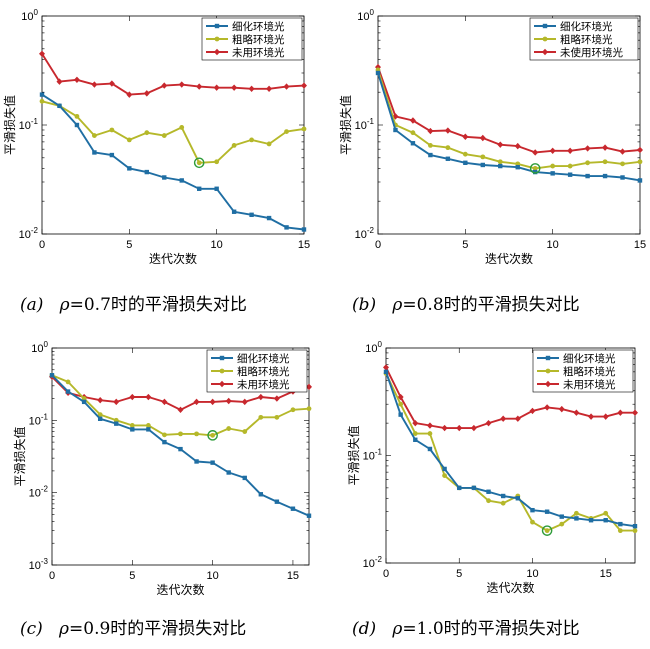 The width and height of the screenshot is (650, 649). What do you see at coordinates (133, 302) in the screenshot?
I see `caption-a: (a) ρ=0.7时的平滑损失对比` at bounding box center [133, 302].